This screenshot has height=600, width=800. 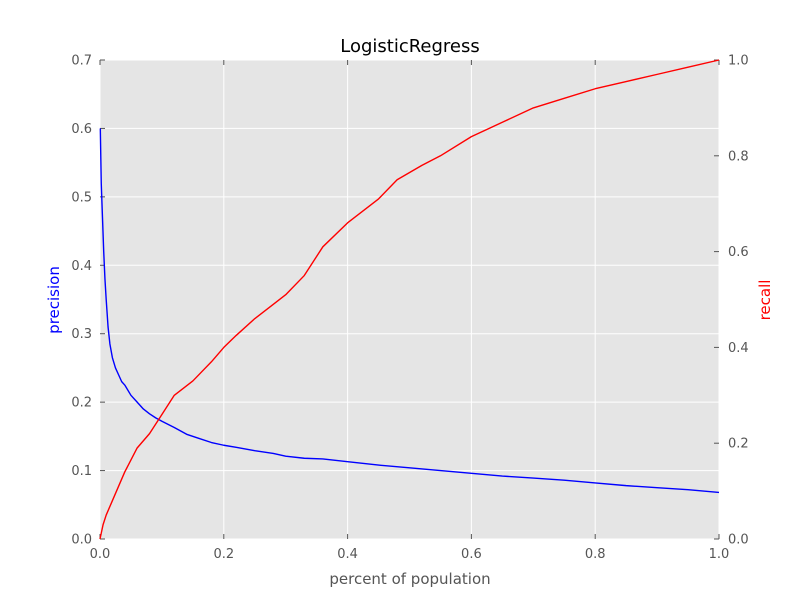 What do you see at coordinates (81, 471) in the screenshot?
I see `y-left-tick-label: 0.1` at bounding box center [81, 471].